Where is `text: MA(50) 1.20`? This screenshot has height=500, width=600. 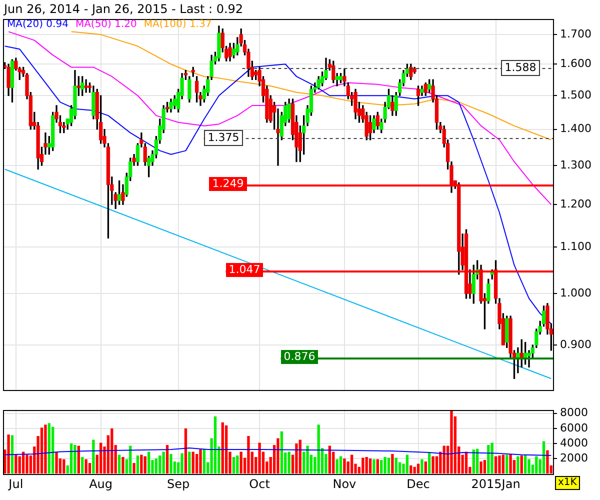 text: MA(50) 1.20 is located at coordinates (106, 24).